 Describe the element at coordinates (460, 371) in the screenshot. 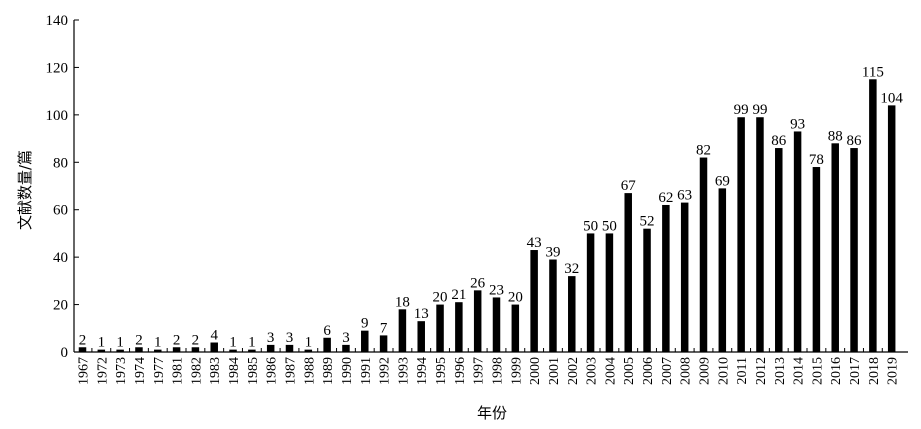

I see `x-tick-label: 1996` at that location.